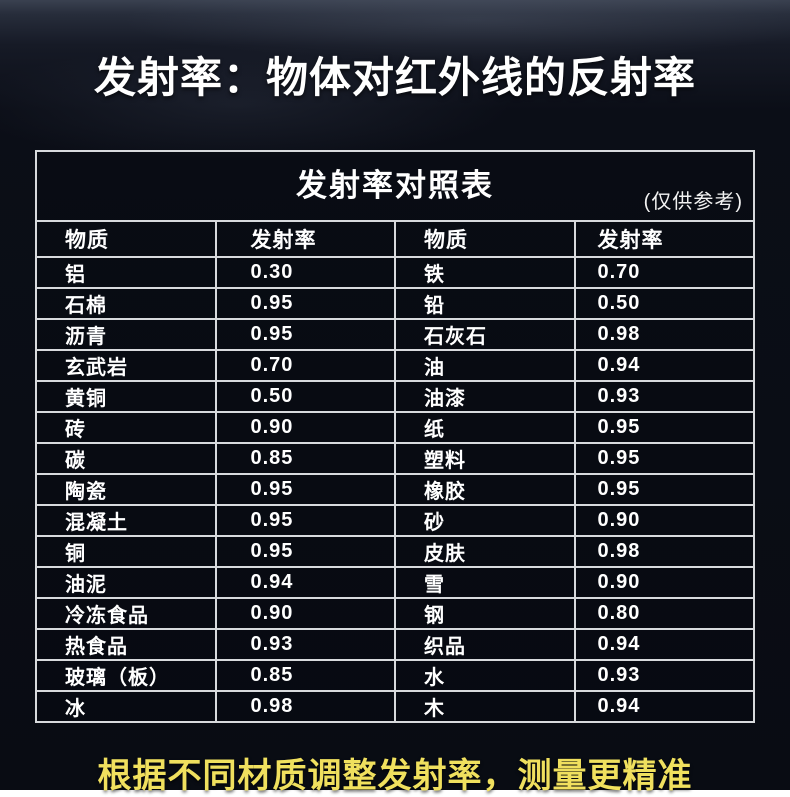 Image resolution: width=790 pixels, height=797 pixels. I want to click on table-row: 碳 0.85 塑料 0.95, so click(395, 458).